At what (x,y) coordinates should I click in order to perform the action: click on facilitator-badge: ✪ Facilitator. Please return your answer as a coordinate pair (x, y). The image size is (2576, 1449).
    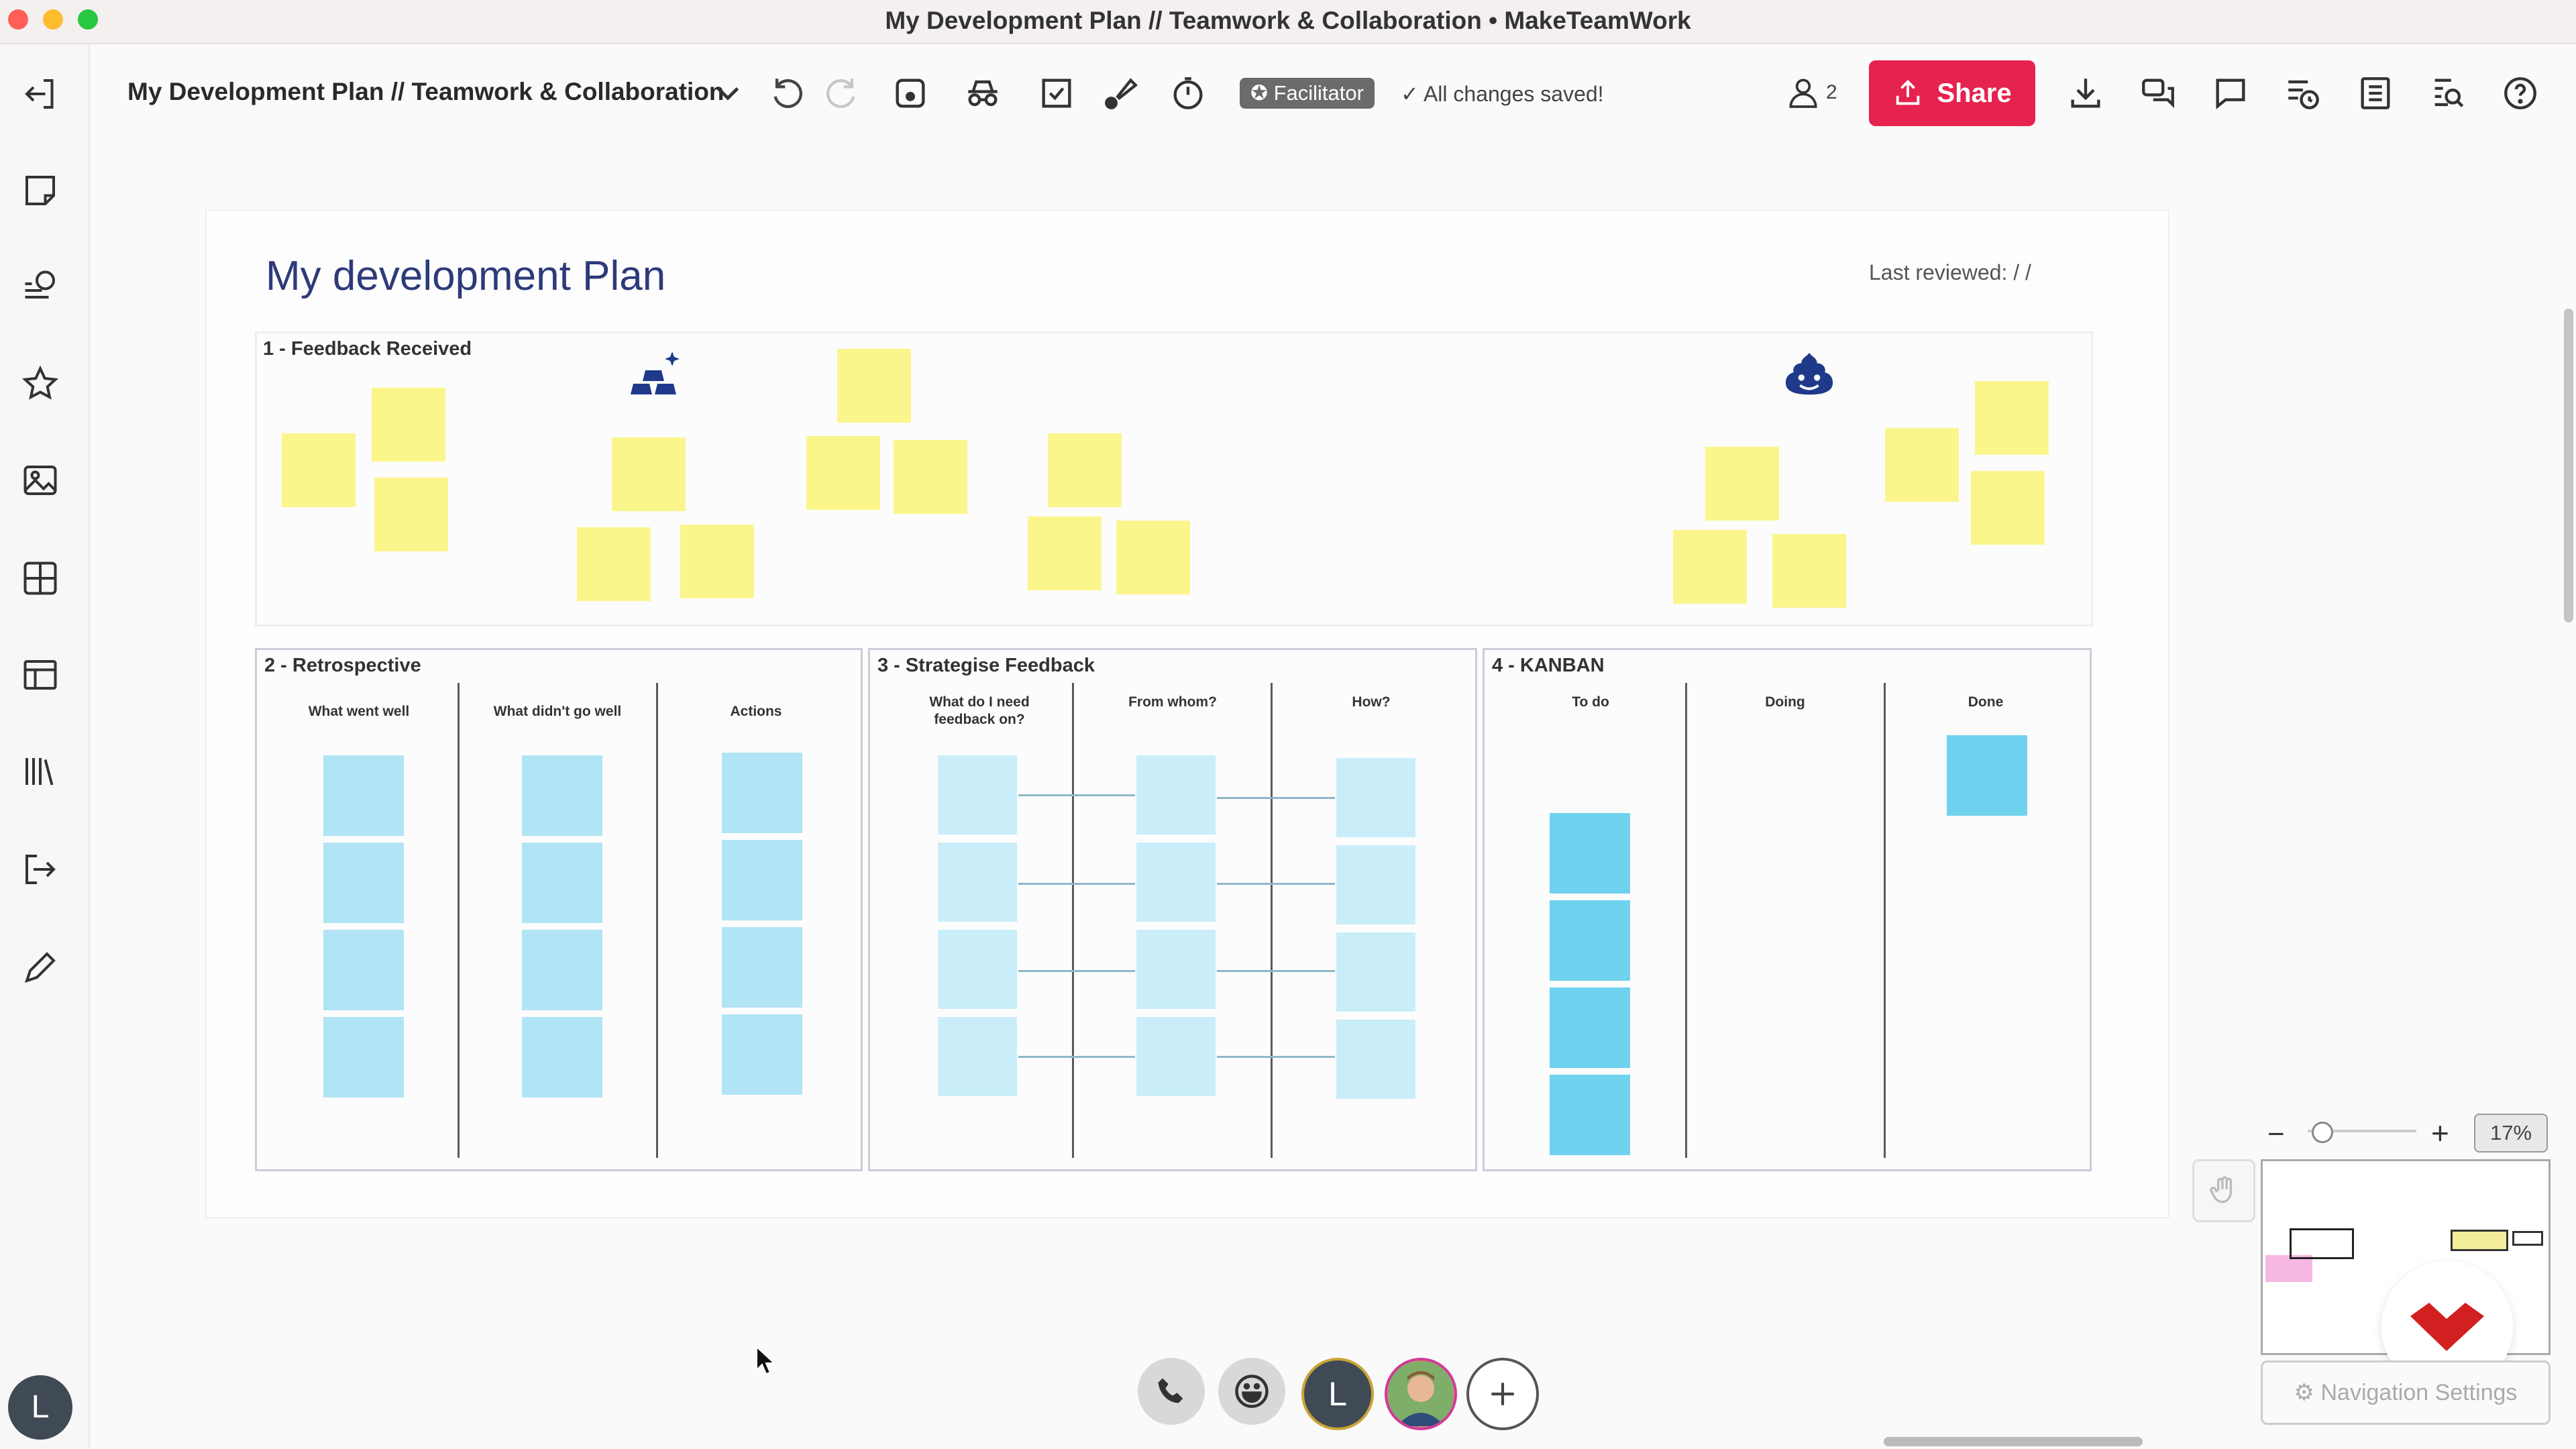
    Looking at the image, I should click on (1307, 93).